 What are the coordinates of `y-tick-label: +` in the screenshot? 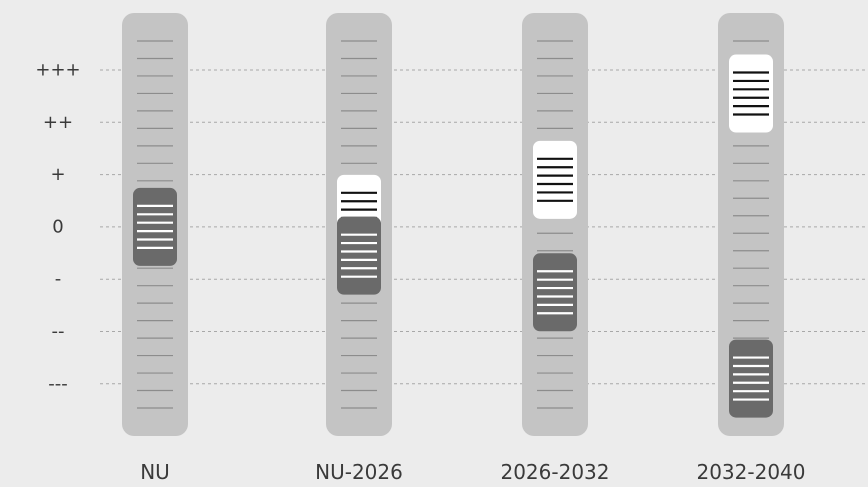 It's located at (57, 174).